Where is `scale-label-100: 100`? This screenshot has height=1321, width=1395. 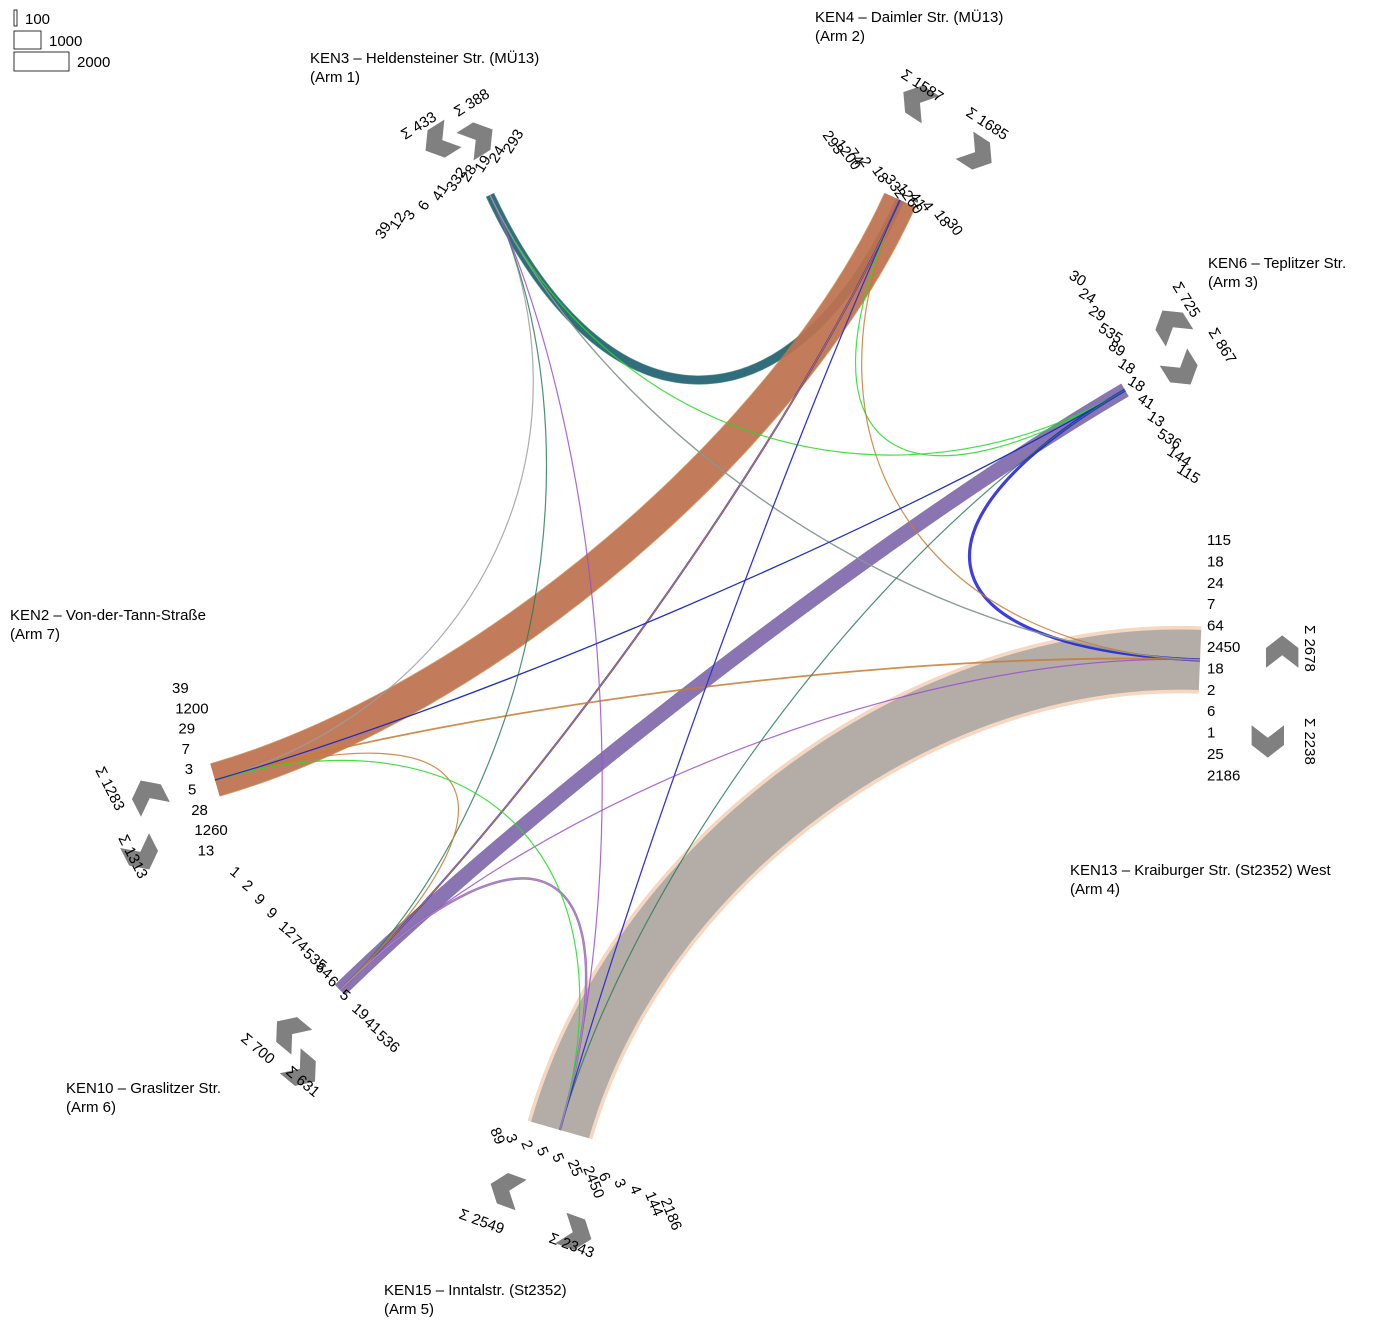
scale-label-100: 100 is located at coordinates (37, 19).